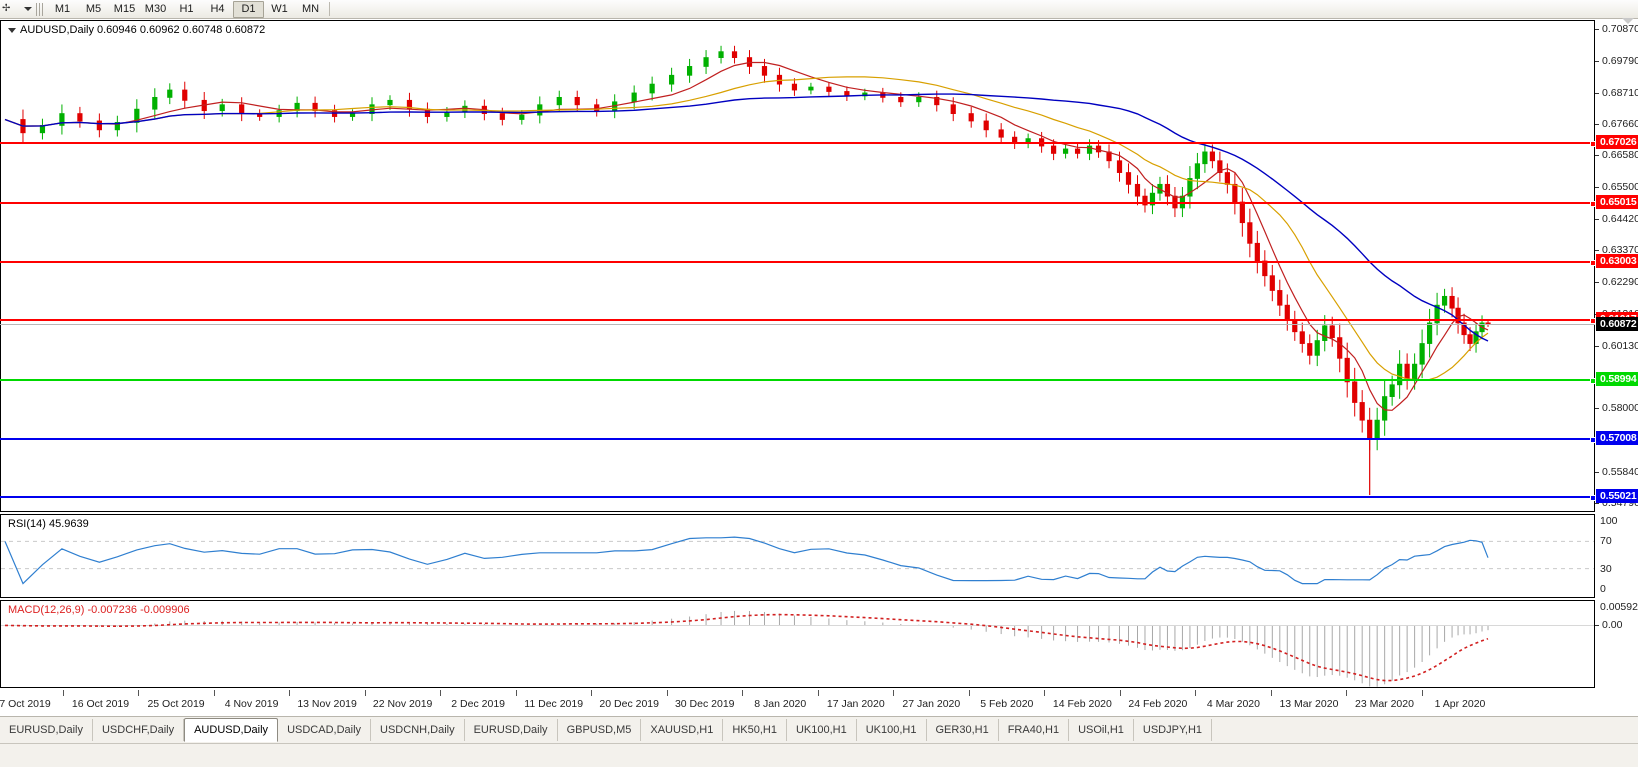 Image resolution: width=1638 pixels, height=767 pixels. What do you see at coordinates (1617, 142) in the screenshot?
I see `level-price-tag: 0.67026` at bounding box center [1617, 142].